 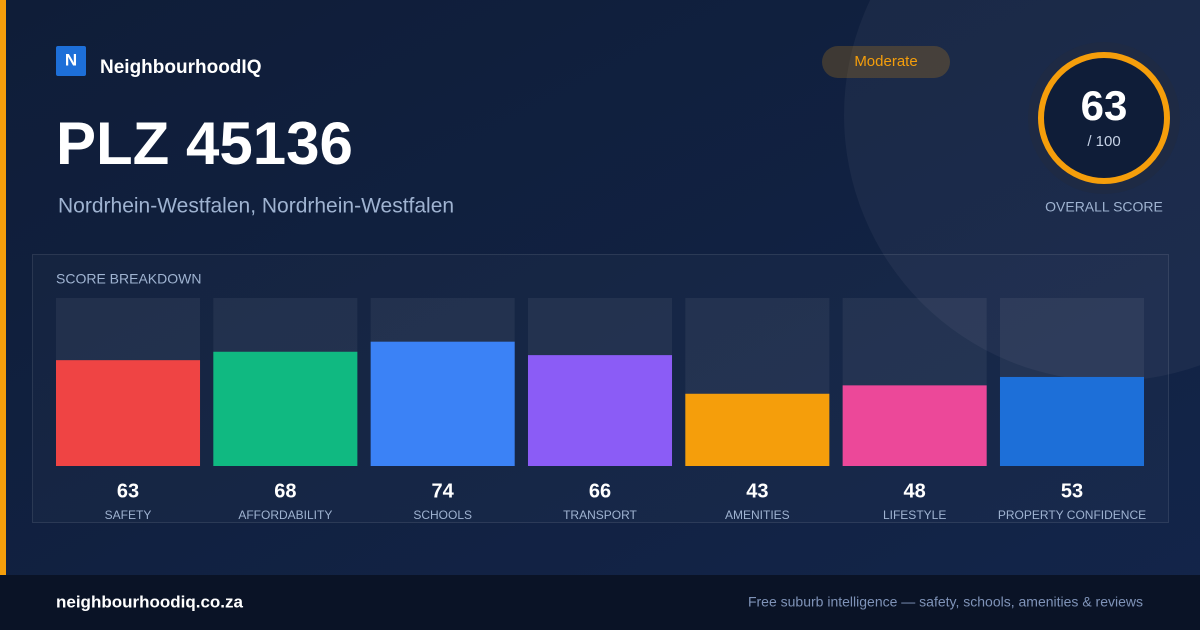 I want to click on x-tick-label: AFFORDABILITY, so click(x=285, y=515).